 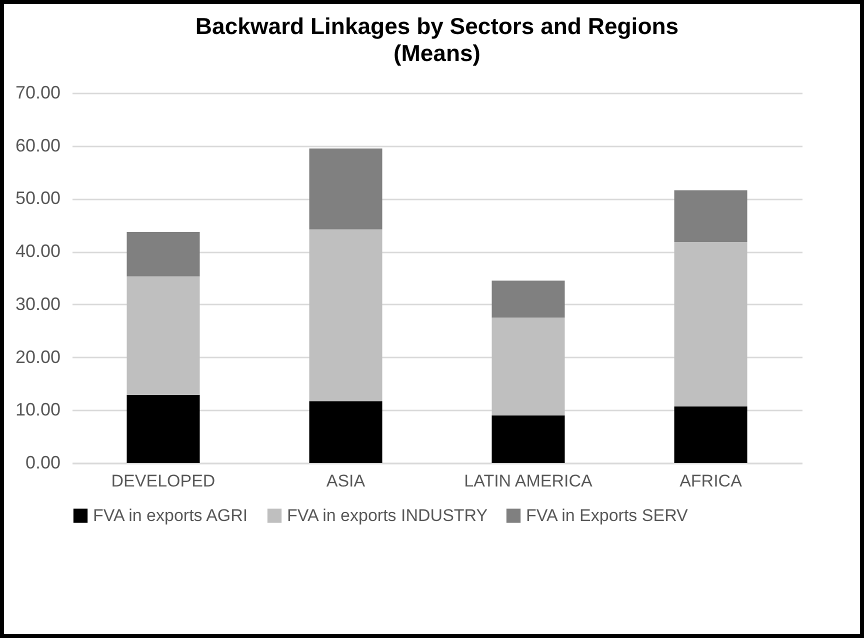 What do you see at coordinates (163, 481) in the screenshot?
I see `x-tick-label: DEVELOPED` at bounding box center [163, 481].